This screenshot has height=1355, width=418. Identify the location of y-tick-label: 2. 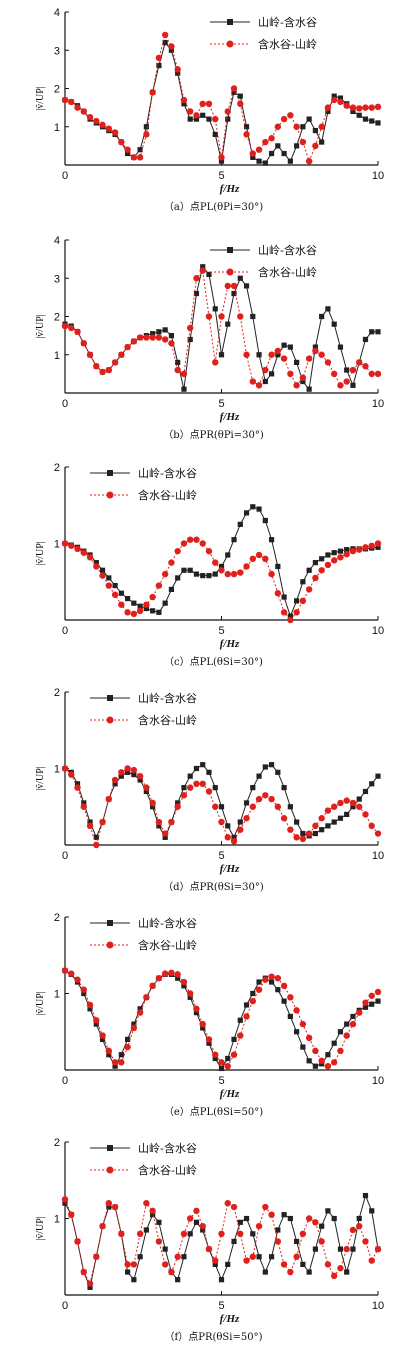
(57, 918).